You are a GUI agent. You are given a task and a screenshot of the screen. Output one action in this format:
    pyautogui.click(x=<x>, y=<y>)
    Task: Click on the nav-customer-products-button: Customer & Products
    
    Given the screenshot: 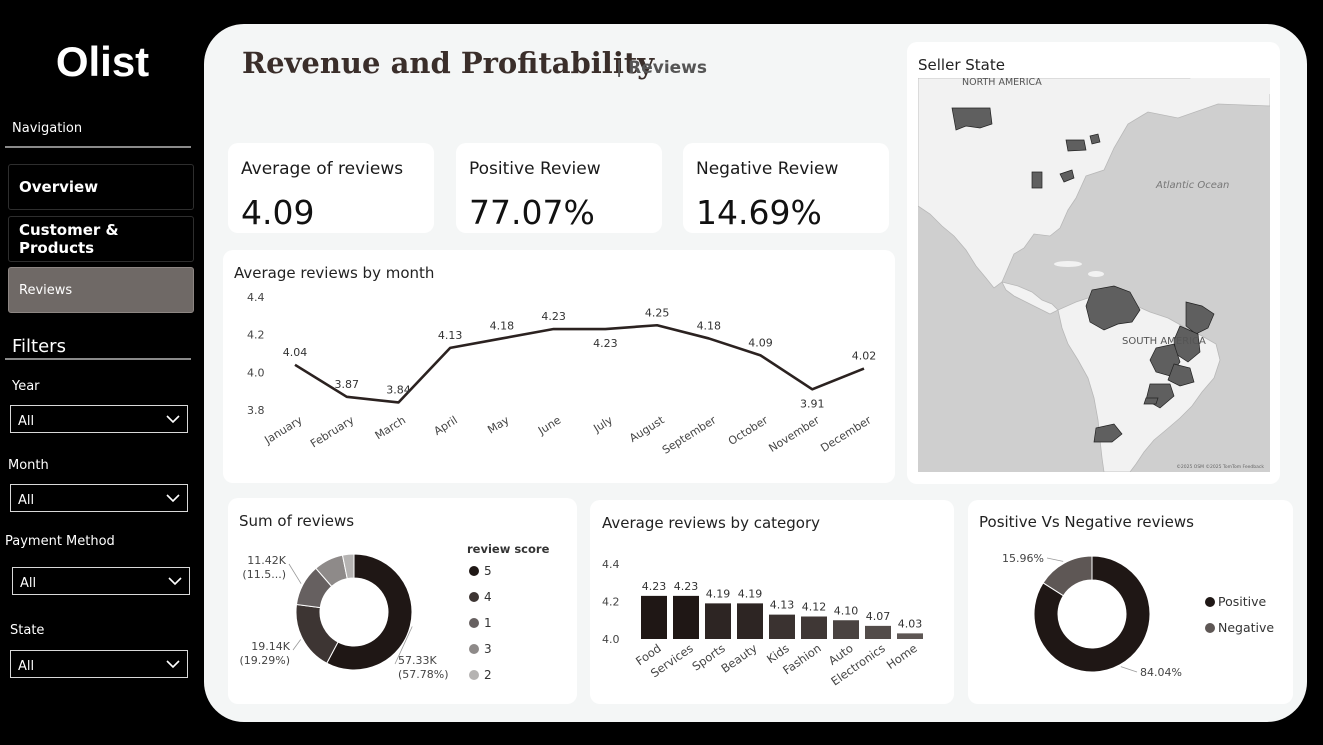 What is the action you would take?
    pyautogui.click(x=101, y=239)
    